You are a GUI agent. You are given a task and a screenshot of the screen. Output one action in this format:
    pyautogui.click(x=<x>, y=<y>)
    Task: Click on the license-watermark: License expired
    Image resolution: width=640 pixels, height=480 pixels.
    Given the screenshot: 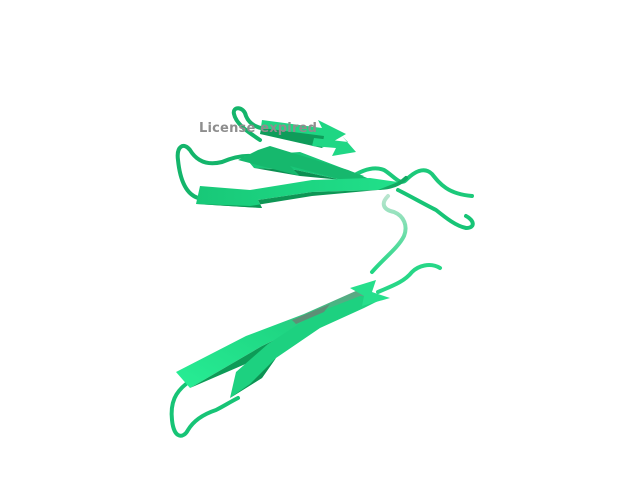 What is the action you would take?
    pyautogui.click(x=258, y=128)
    